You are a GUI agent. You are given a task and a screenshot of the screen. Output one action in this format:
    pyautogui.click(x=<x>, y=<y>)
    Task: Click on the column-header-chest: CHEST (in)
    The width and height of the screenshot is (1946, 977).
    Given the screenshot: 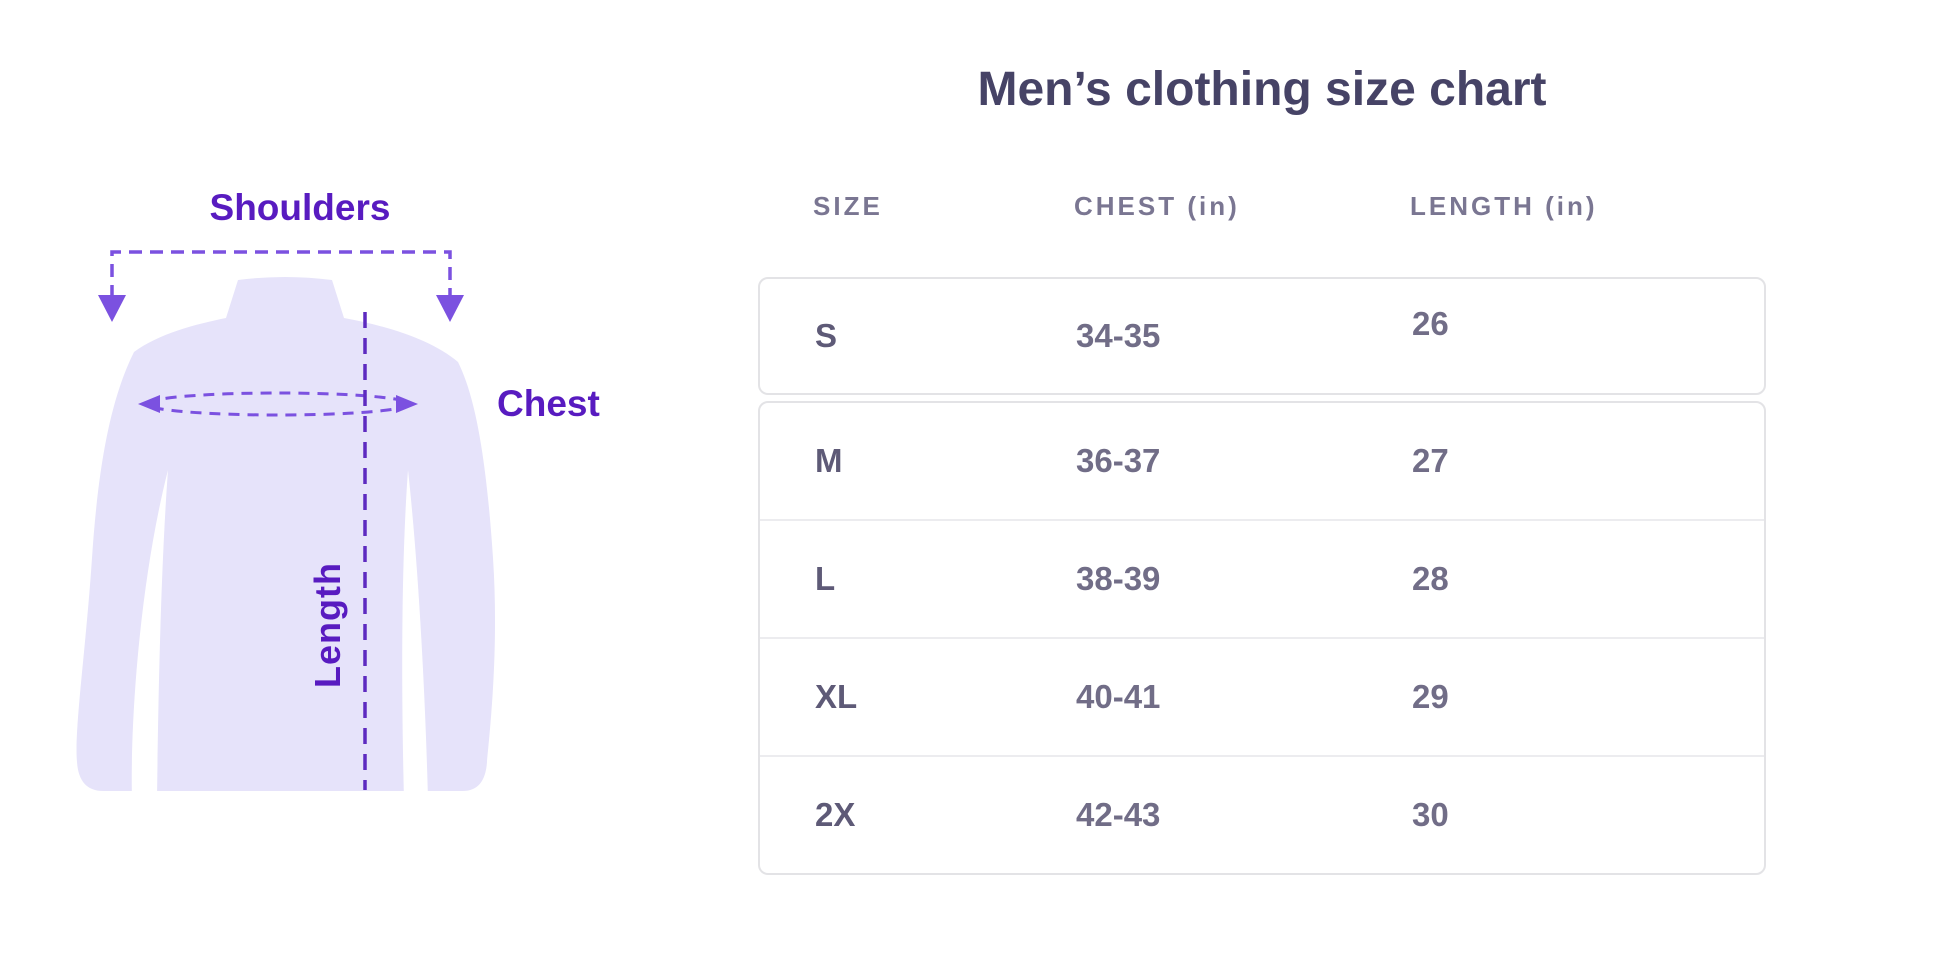 What is the action you would take?
    pyautogui.click(x=1157, y=206)
    